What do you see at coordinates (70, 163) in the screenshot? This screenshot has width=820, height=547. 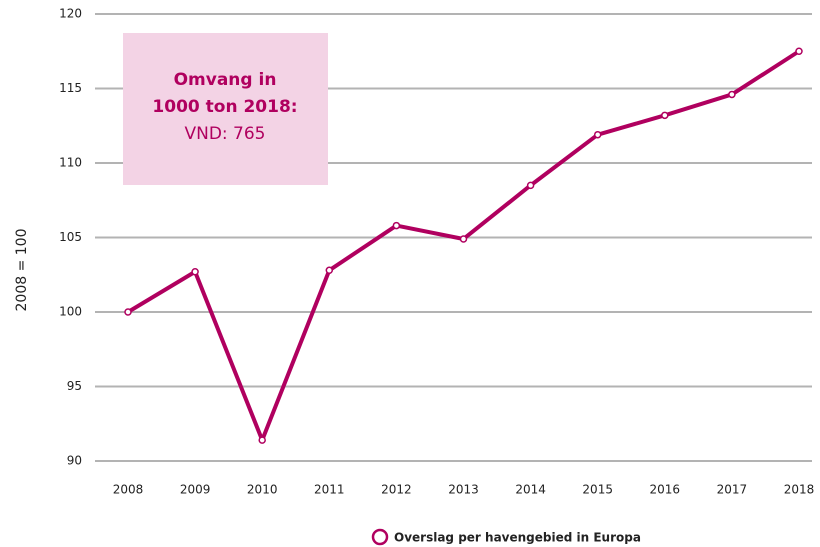 I see `y-tick-label: 110` at bounding box center [70, 163].